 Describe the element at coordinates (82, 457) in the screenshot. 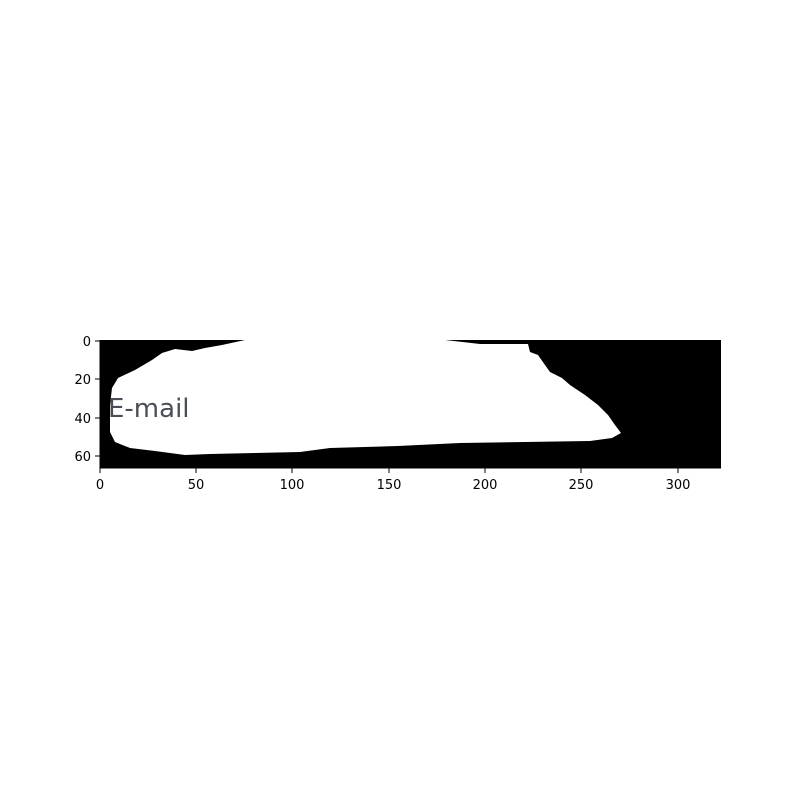

I see `y-tick-label: 60` at that location.